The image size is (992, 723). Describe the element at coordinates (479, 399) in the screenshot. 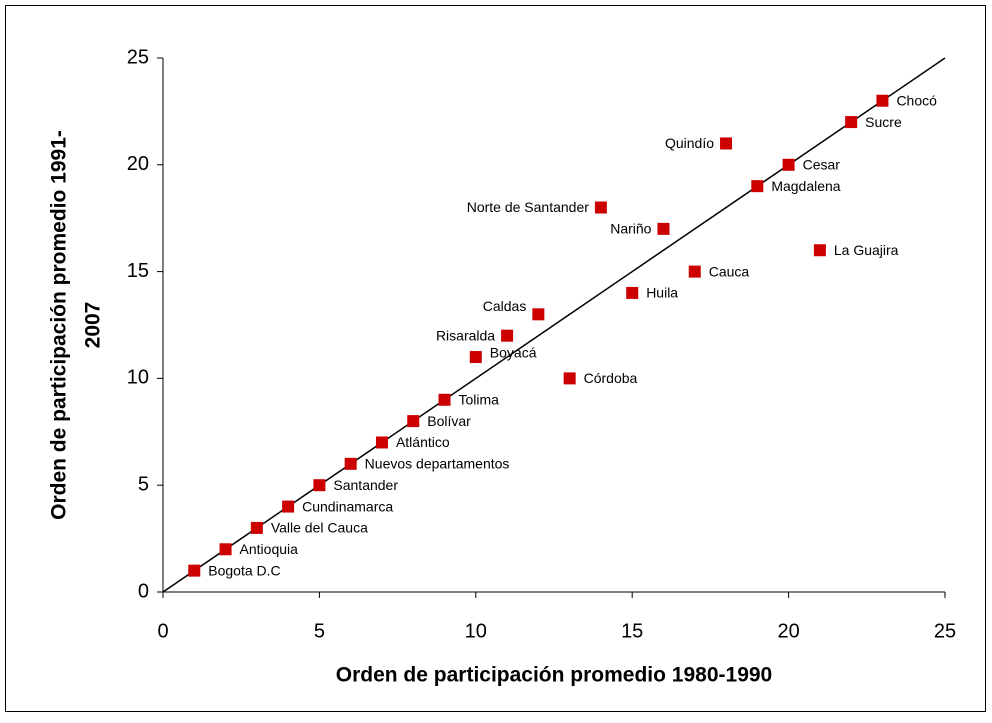

I see `point-label: Tolima` at that location.